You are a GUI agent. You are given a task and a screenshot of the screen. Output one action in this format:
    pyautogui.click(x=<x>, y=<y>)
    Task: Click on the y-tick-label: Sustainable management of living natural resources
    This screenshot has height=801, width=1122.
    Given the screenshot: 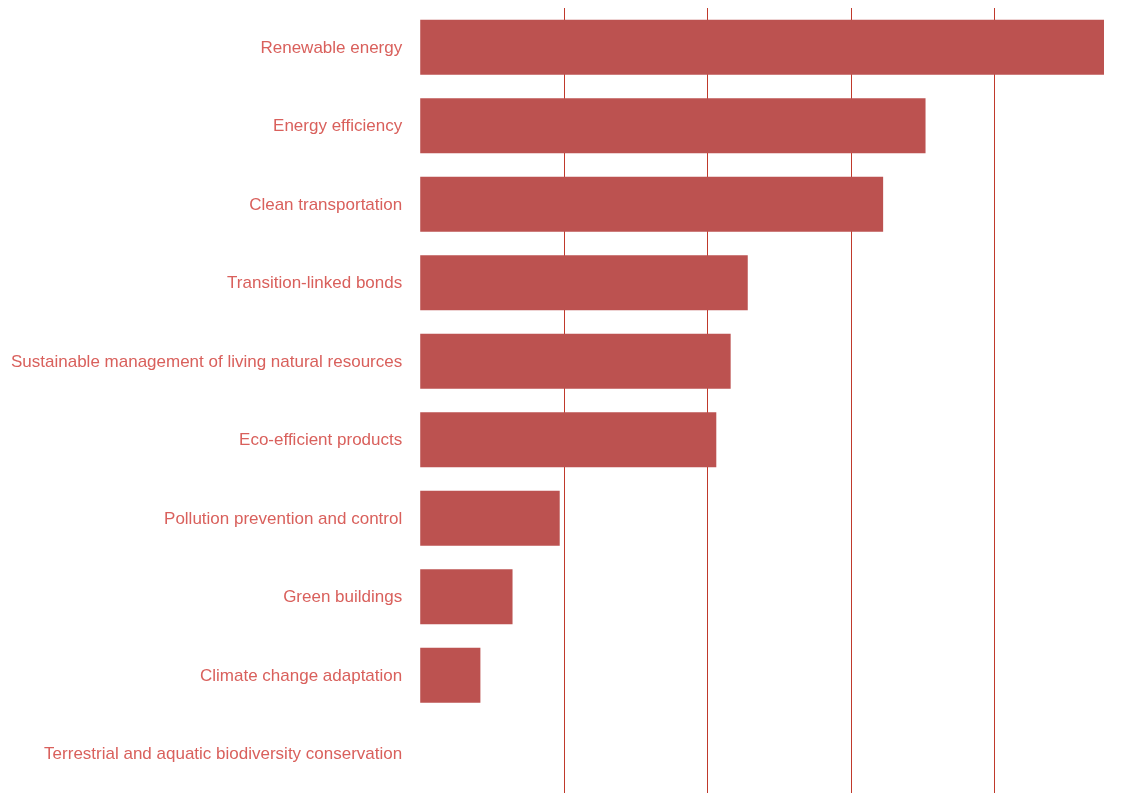 What is the action you would take?
    pyautogui.click(x=206, y=361)
    